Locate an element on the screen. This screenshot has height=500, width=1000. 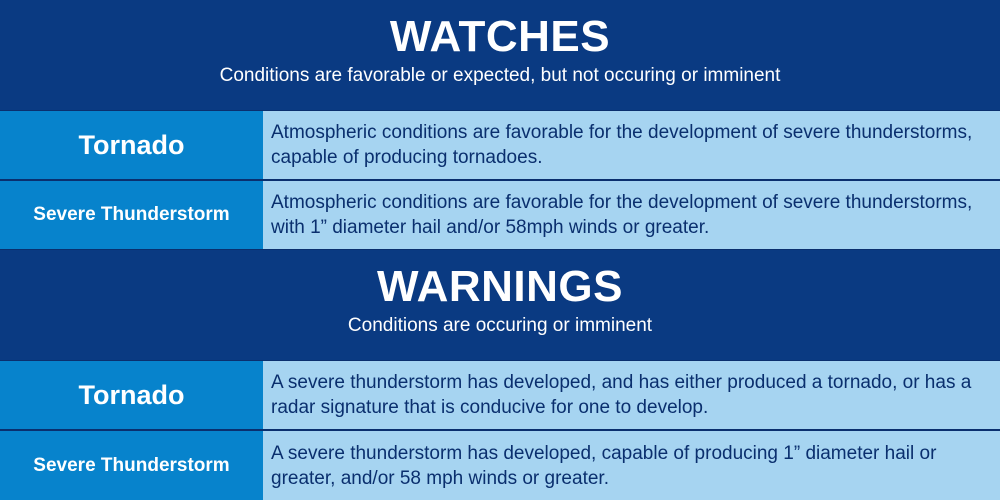
warnings-subtitle: Conditions are occuring or imminent is located at coordinates (500, 325).